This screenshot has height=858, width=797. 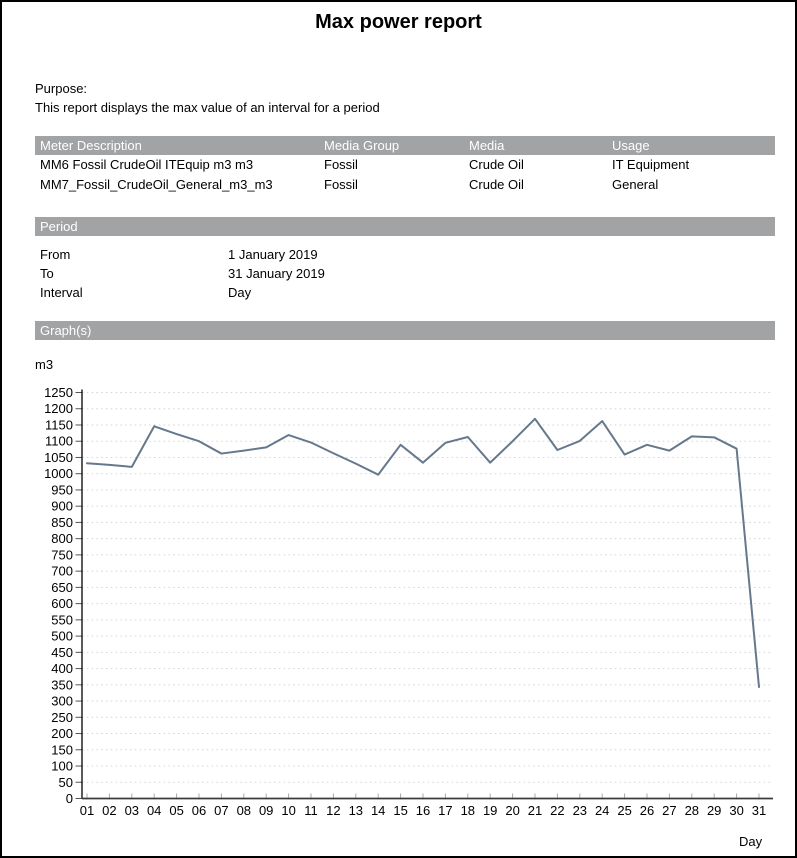 What do you see at coordinates (405, 226) in the screenshot?
I see `period-section-header: Period` at bounding box center [405, 226].